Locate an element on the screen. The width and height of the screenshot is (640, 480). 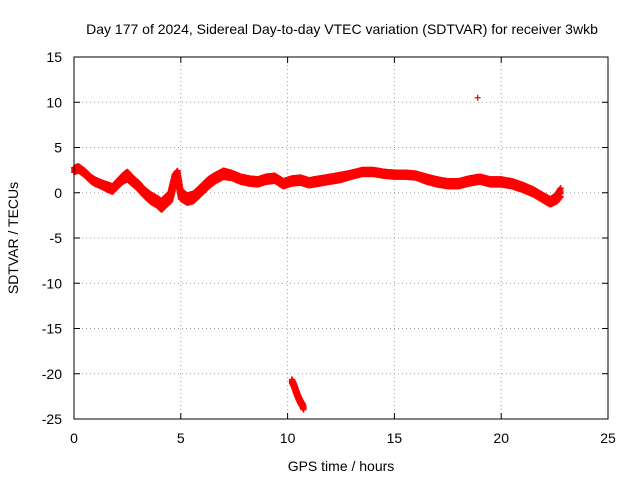
series-negative-excursion is located at coordinates (297, 394).